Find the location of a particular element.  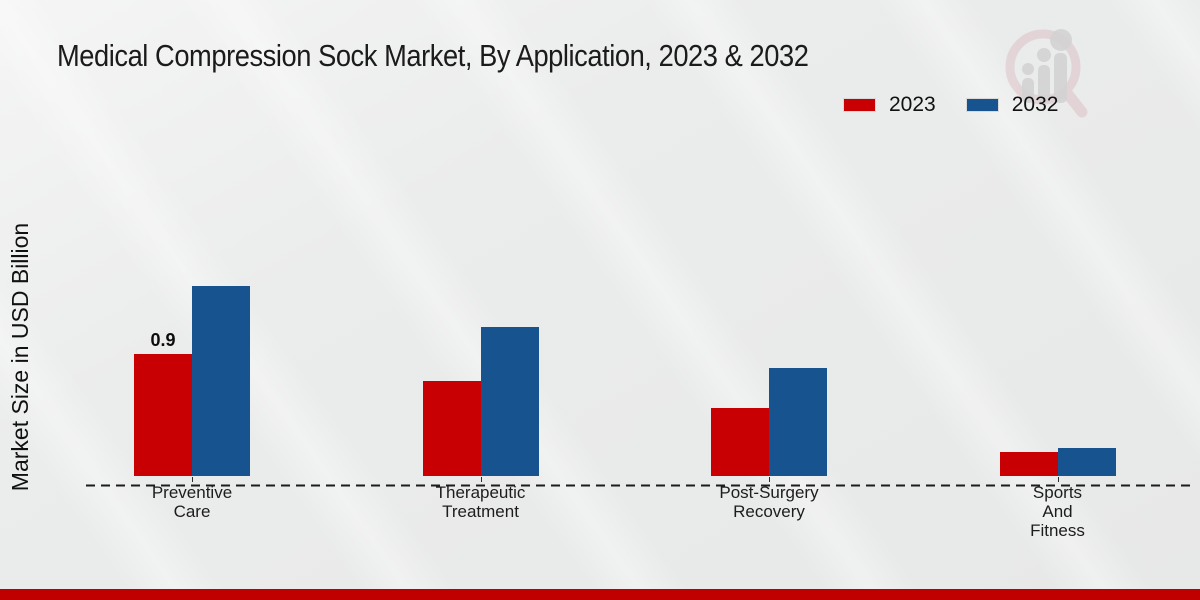

legend-item-2023: 2023 is located at coordinates (889, 105).